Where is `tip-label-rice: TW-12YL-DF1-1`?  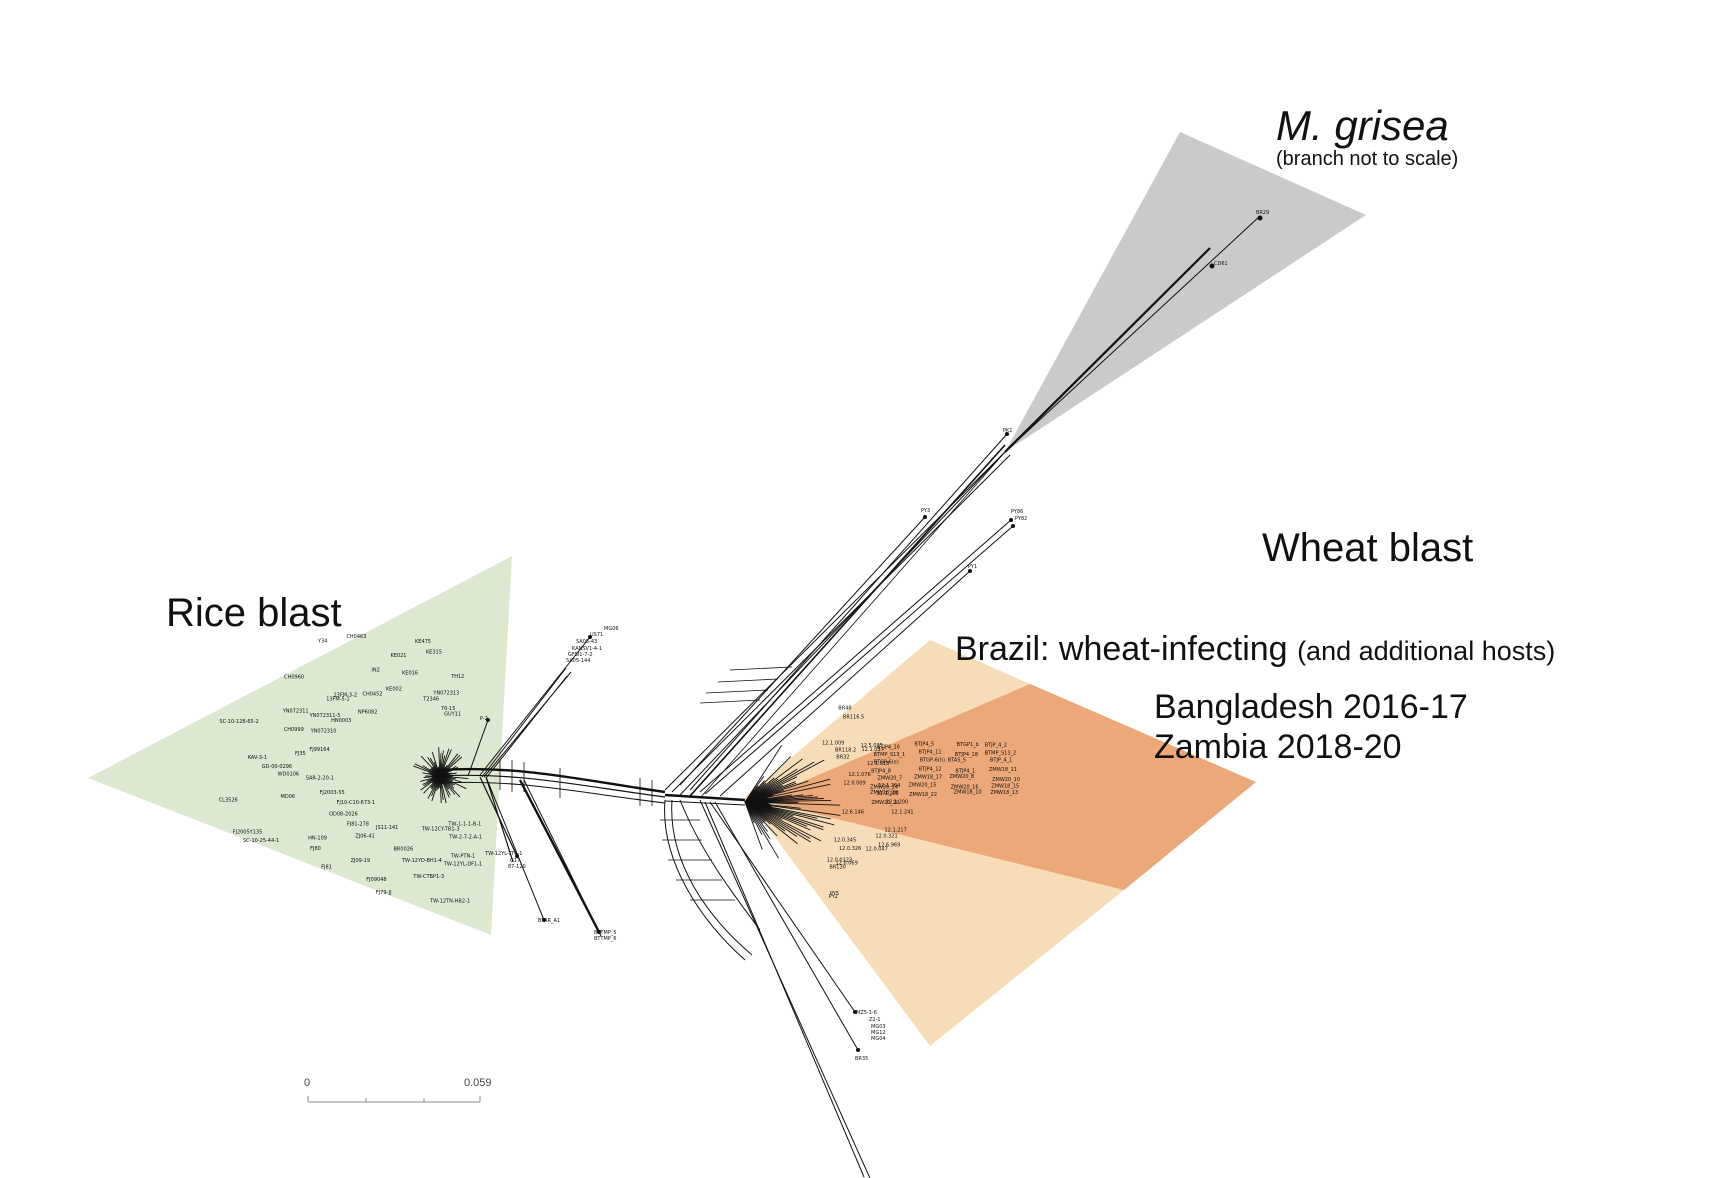 tip-label-rice: TW-12YL-DF1-1 is located at coordinates (462, 865).